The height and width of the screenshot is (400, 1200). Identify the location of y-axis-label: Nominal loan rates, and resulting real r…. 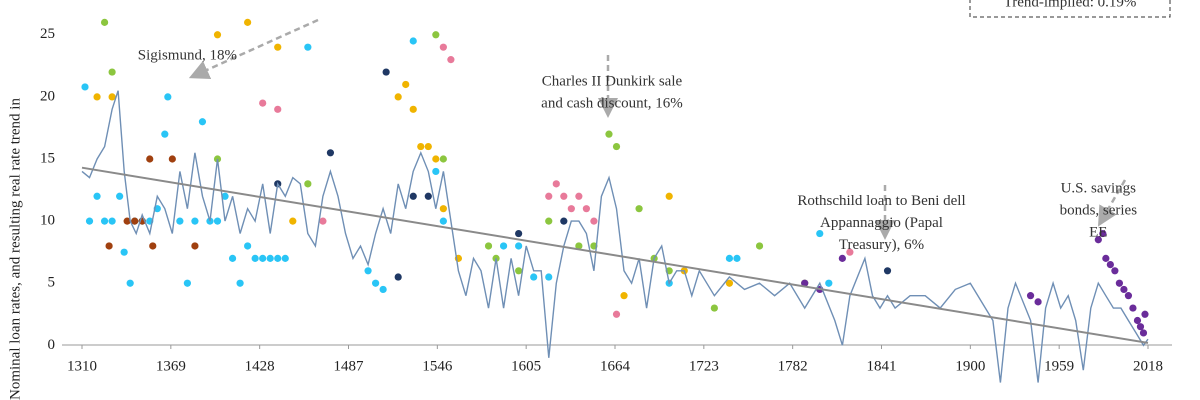
(15, 249).